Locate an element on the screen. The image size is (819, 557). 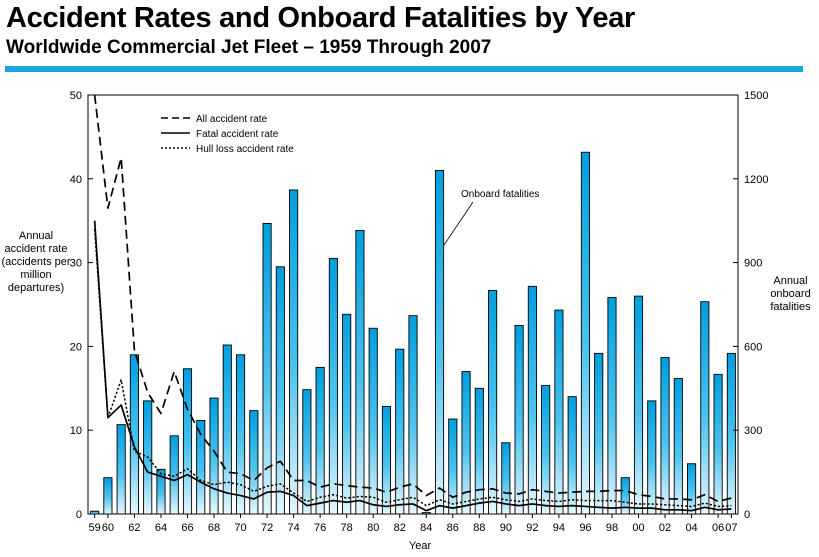
x-tick-label: 84 is located at coordinates (426, 528).